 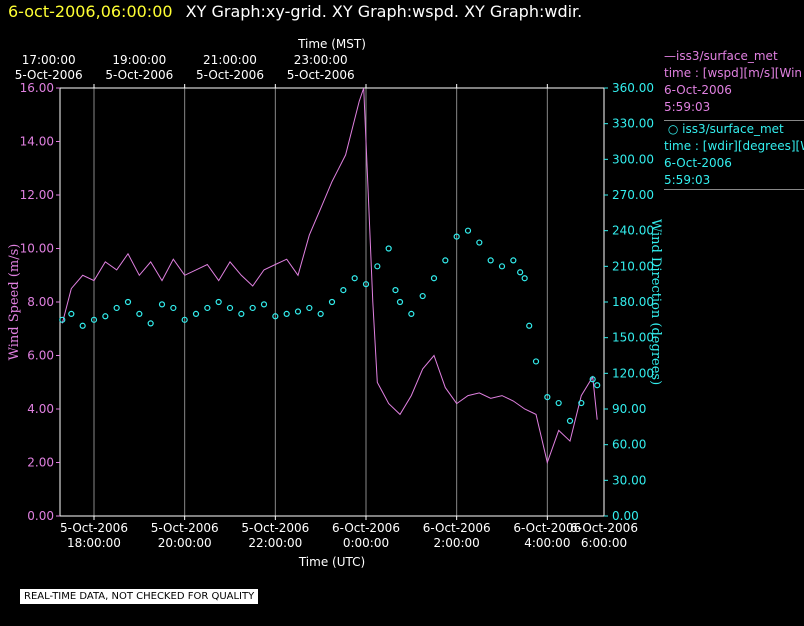 What do you see at coordinates (37, 88) in the screenshot?
I see `y-left-tick-label: 16.00` at bounding box center [37, 88].